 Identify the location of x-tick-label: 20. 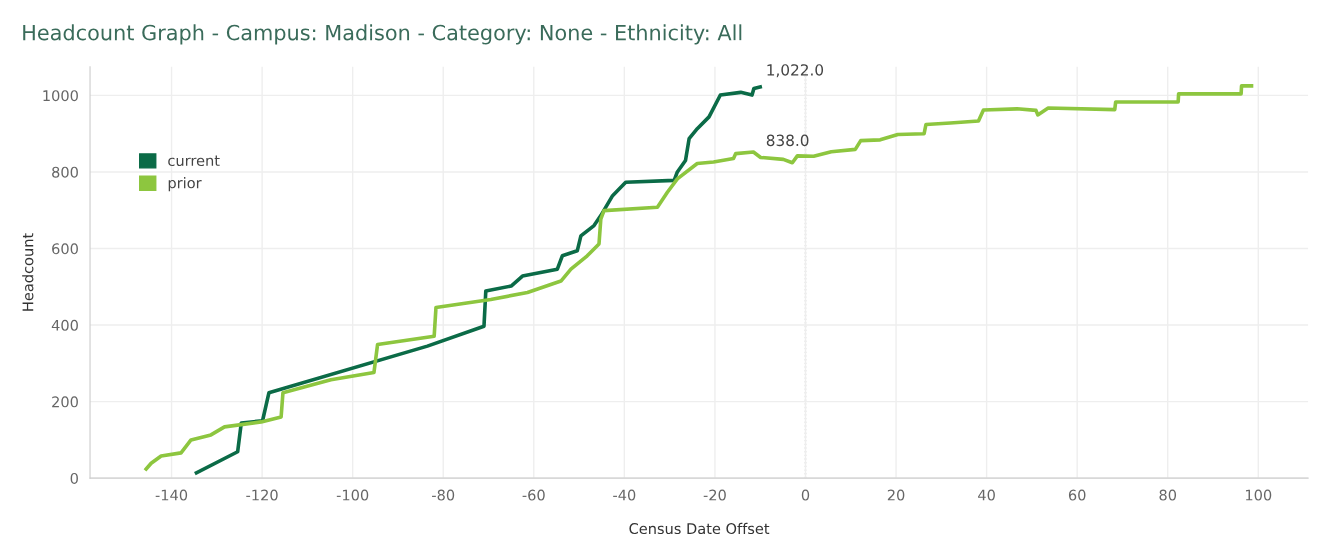
(896, 495).